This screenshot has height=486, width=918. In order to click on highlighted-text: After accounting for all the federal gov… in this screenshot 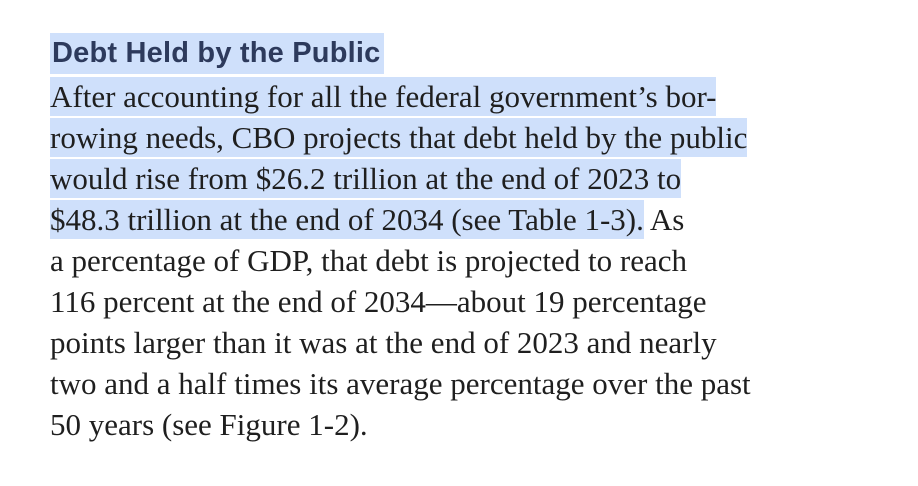, I will do `click(383, 96)`.